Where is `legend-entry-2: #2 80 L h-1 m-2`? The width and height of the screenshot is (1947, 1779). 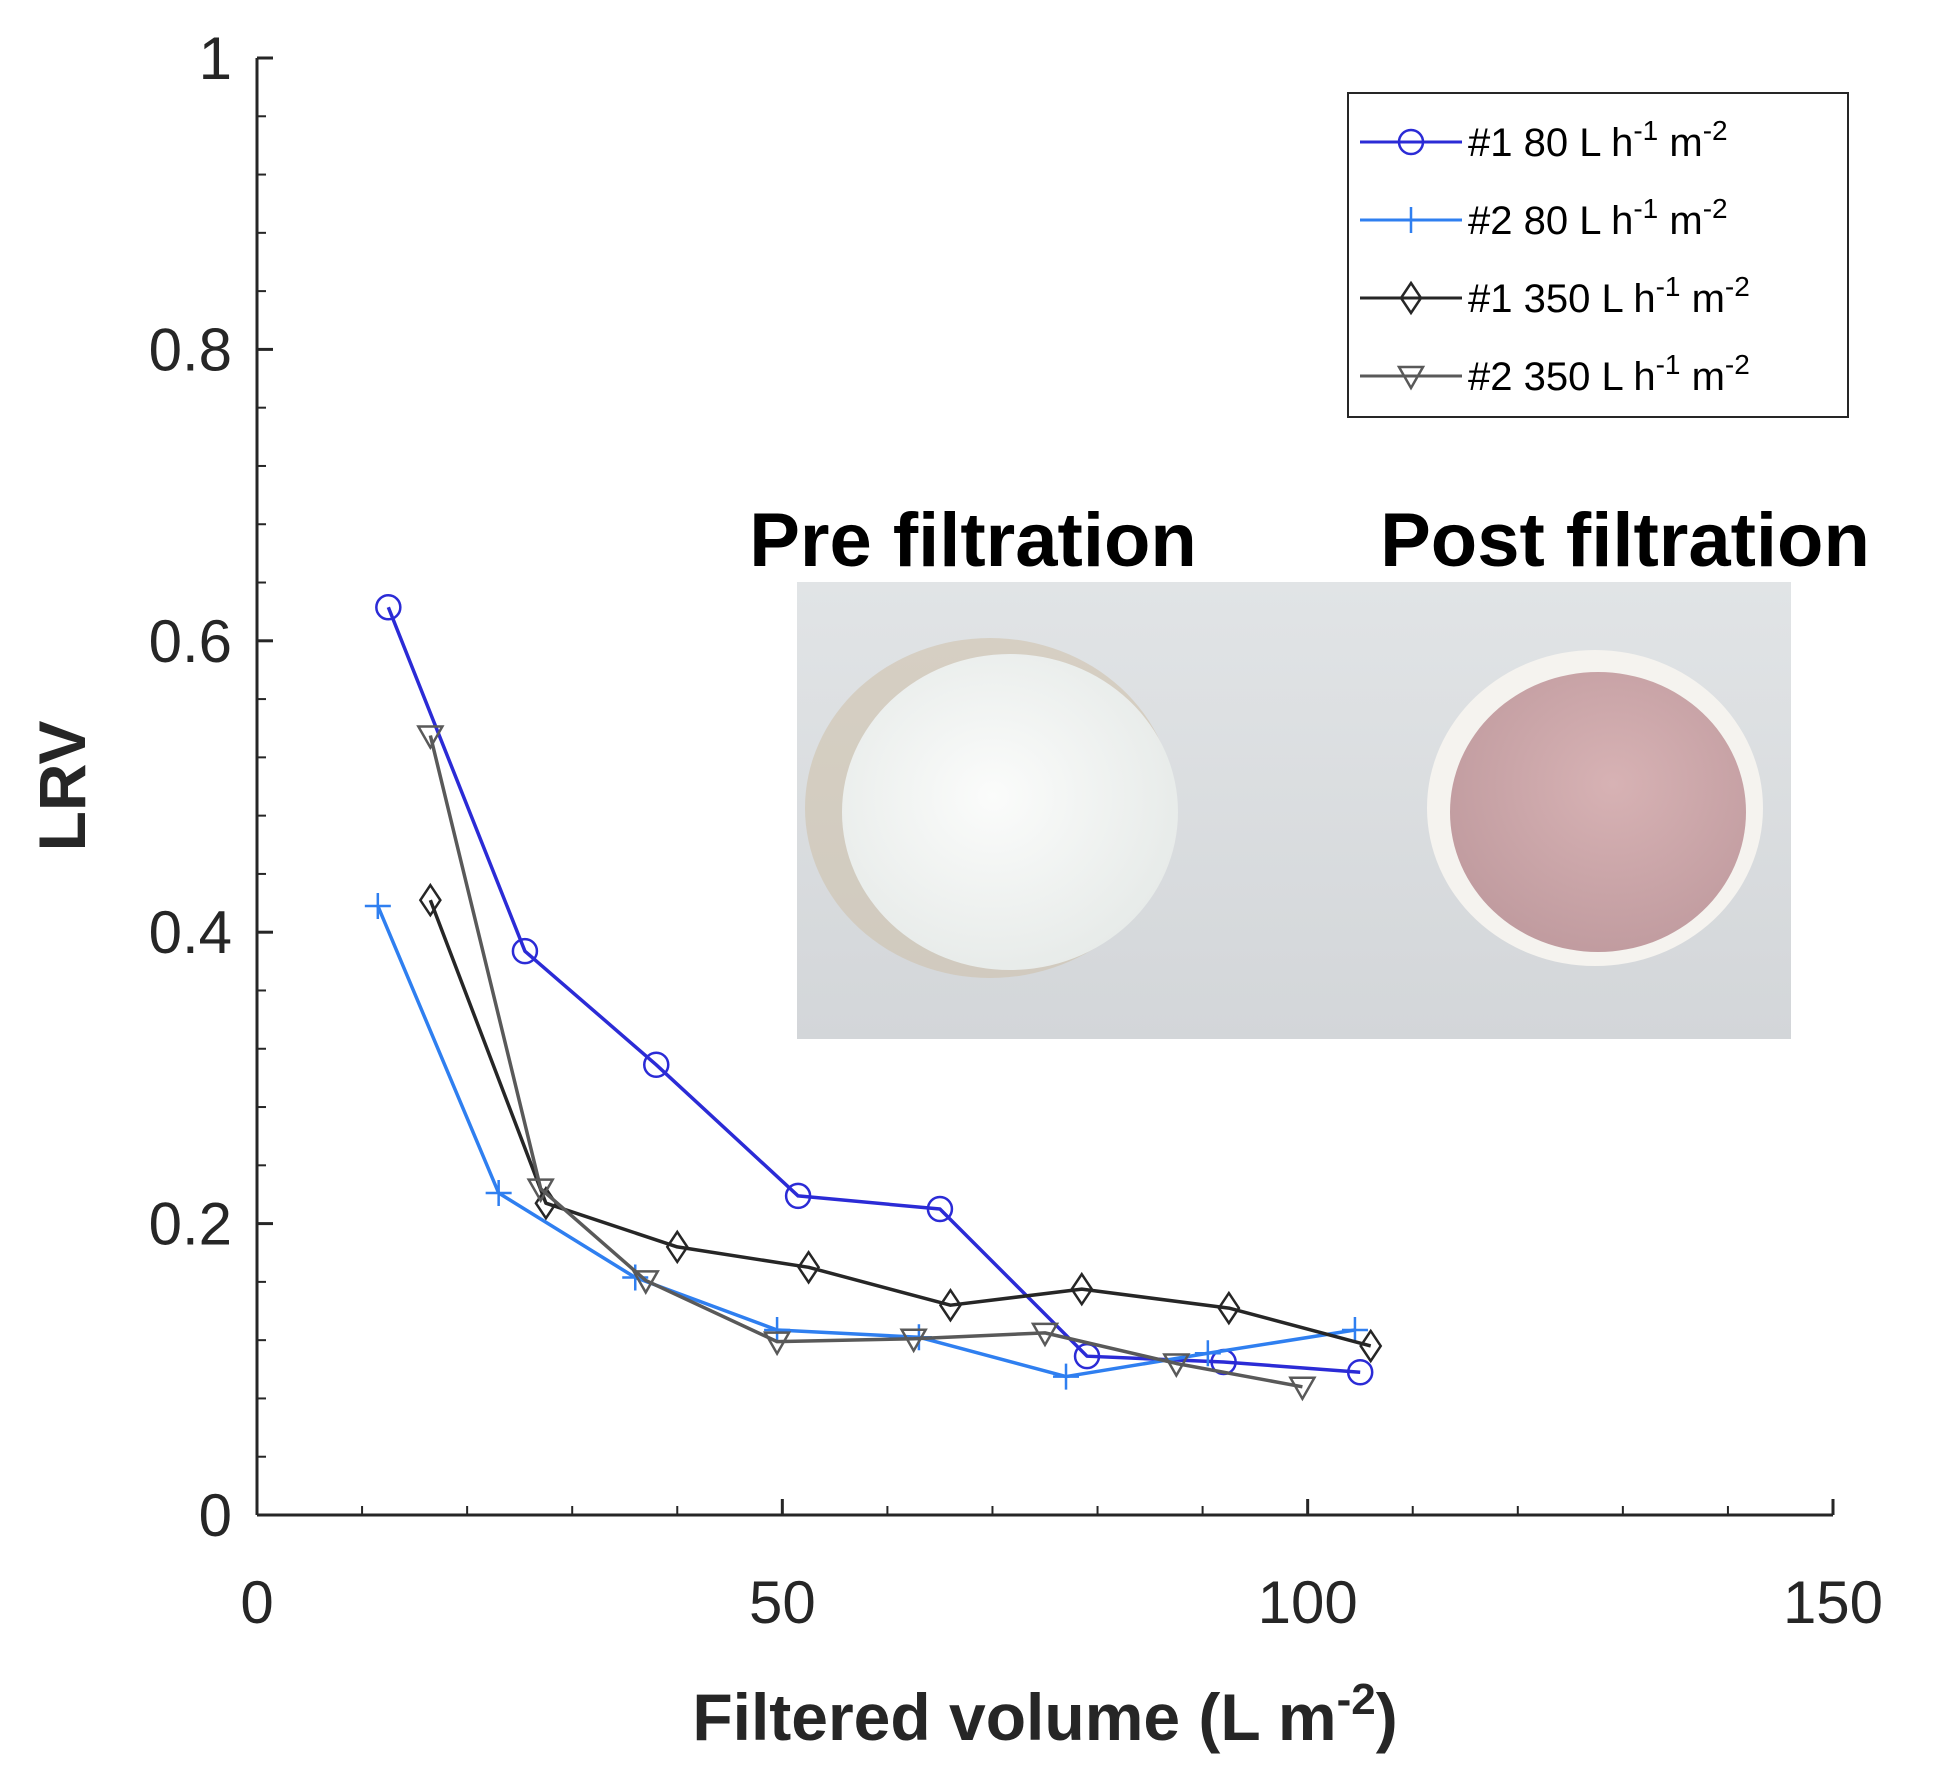 legend-entry-2: #2 80 L h-1 m-2 is located at coordinates (1544, 218).